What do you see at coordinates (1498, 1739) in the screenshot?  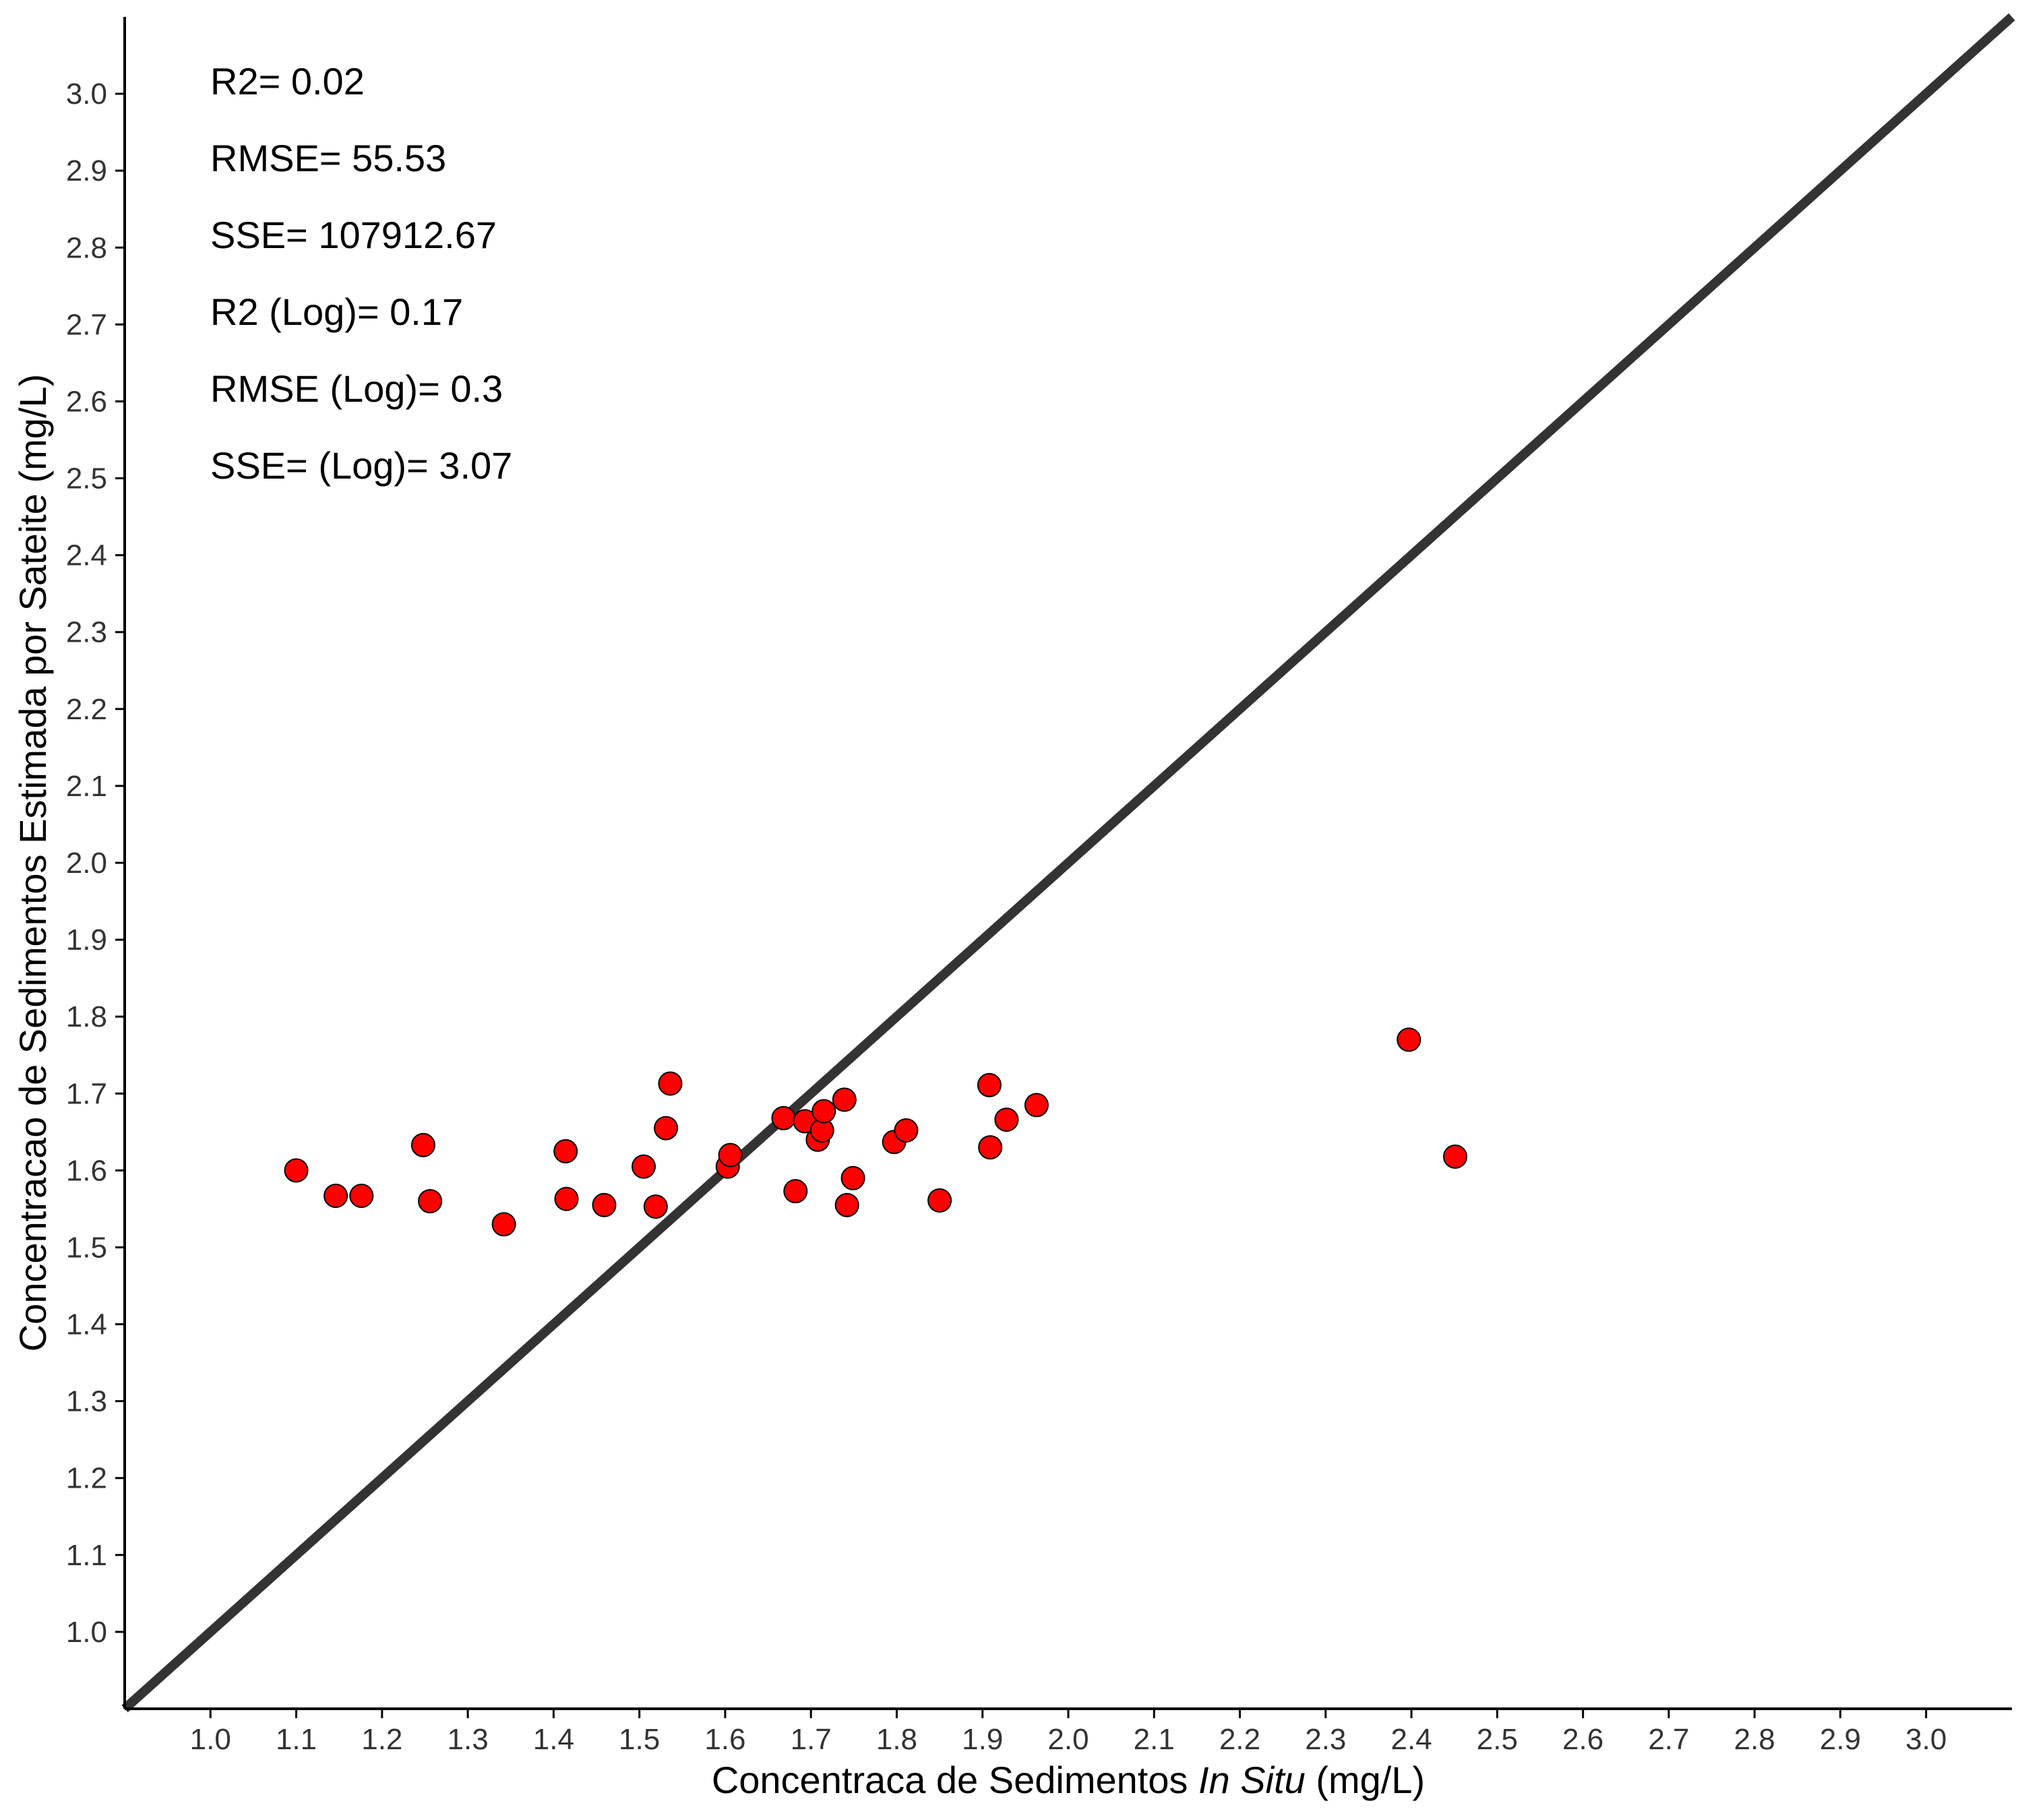 I see `x-tick-label: 2.5` at bounding box center [1498, 1739].